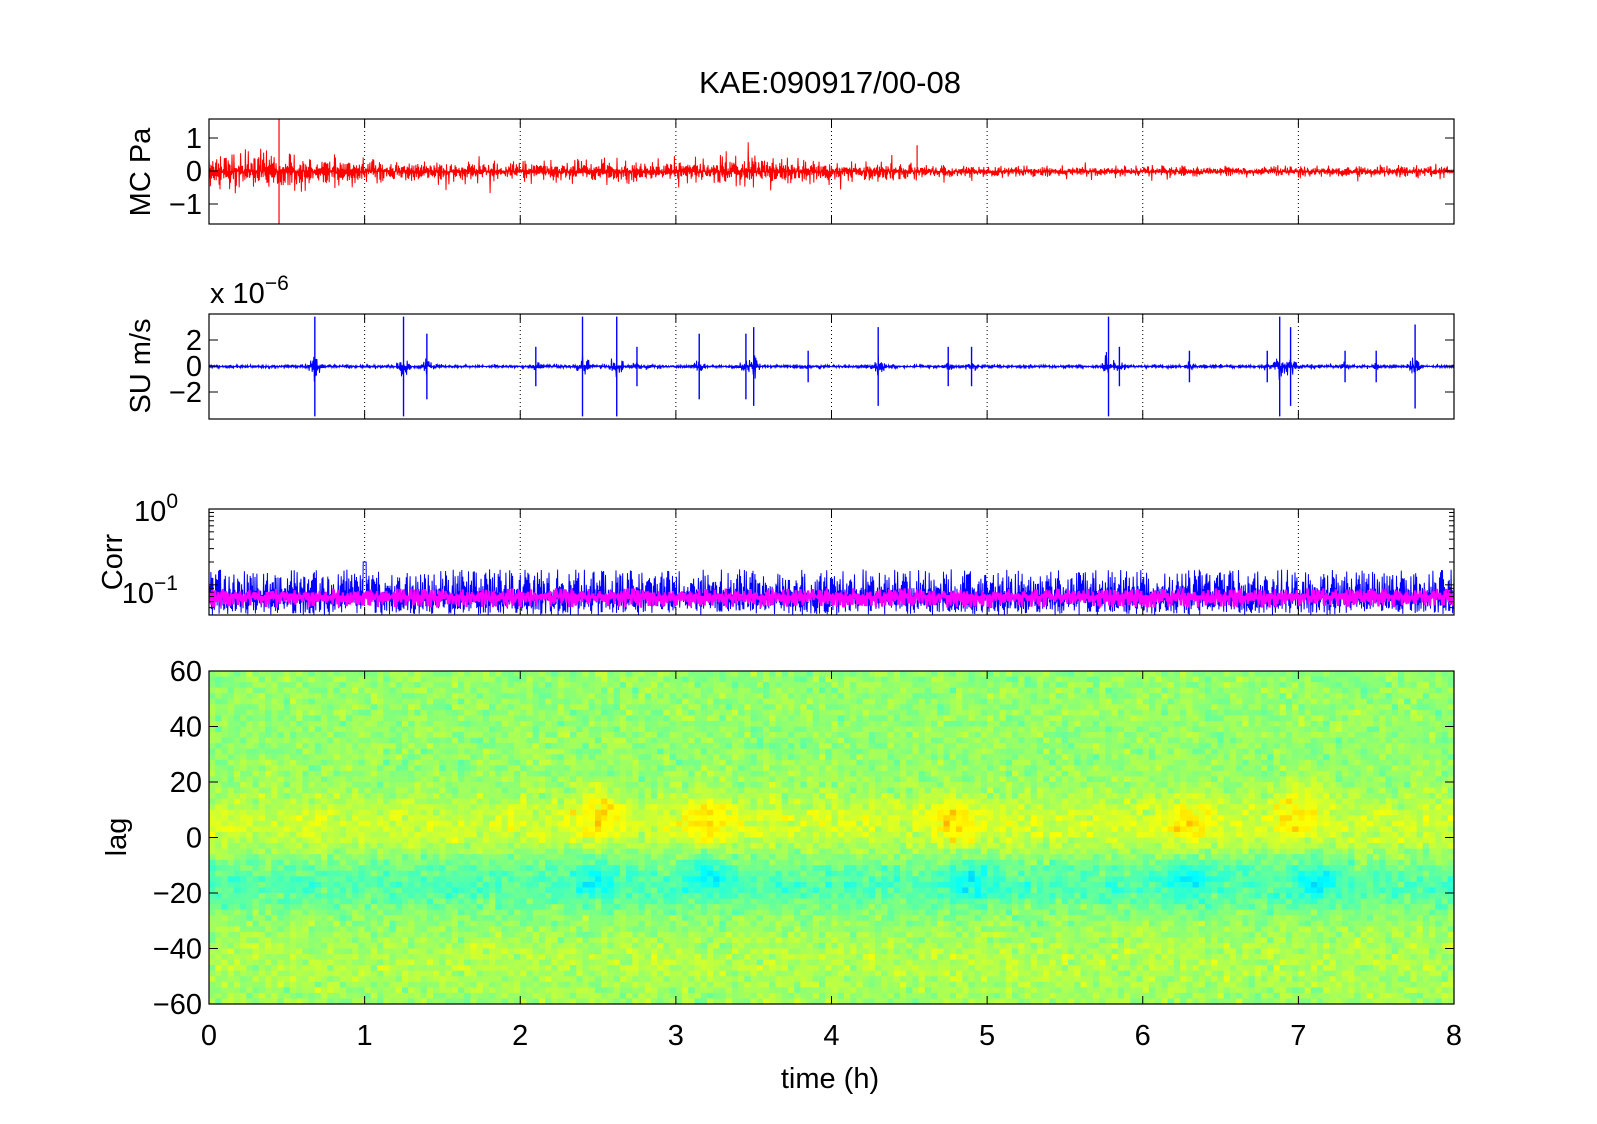 The width and height of the screenshot is (1597, 1124). Describe the element at coordinates (831, 171) in the screenshot. I see `mc-x-tick-marks` at that location.